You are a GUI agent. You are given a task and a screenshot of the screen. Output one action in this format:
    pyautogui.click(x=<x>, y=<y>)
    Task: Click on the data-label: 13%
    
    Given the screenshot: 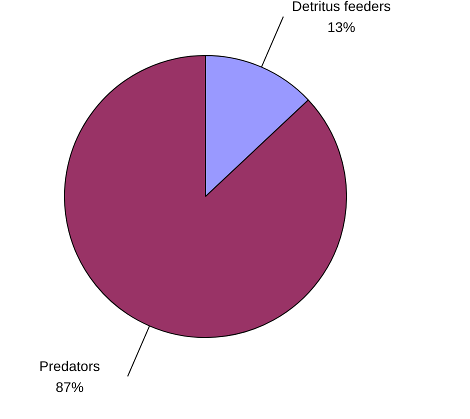 What is the action you would take?
    pyautogui.click(x=341, y=27)
    